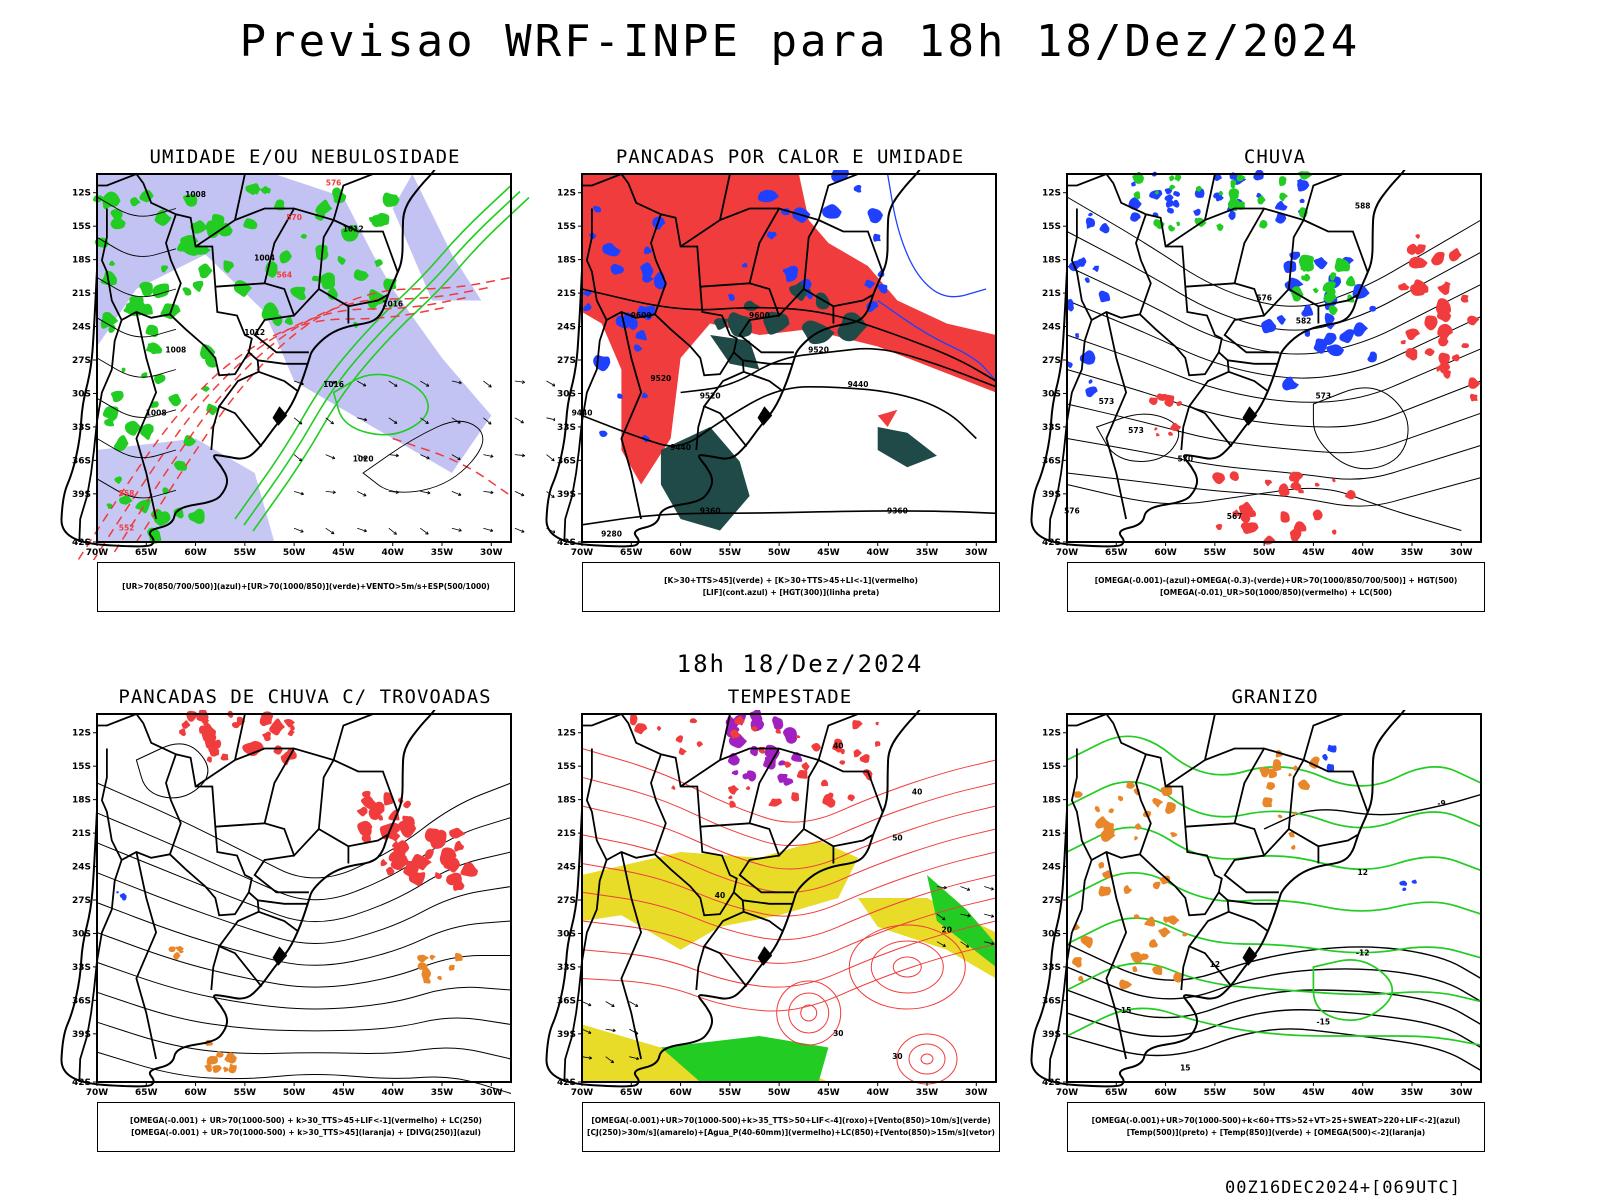  Describe the element at coordinates (566, 1083) in the screenshot. I see `lat-label: 42S` at that location.